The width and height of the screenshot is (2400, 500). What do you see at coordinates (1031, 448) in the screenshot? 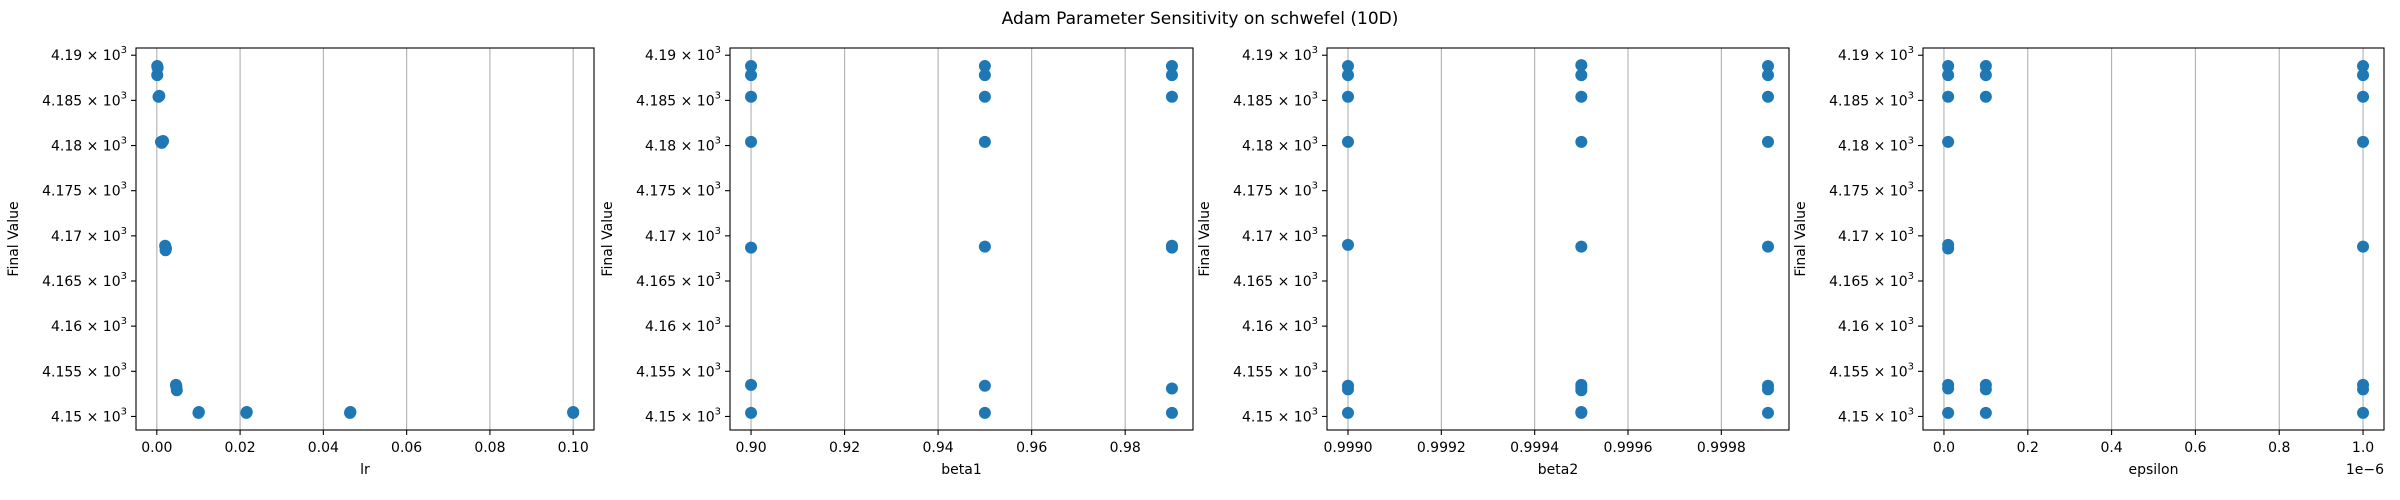
I see `x-tick-label: 0.96` at bounding box center [1031, 448].